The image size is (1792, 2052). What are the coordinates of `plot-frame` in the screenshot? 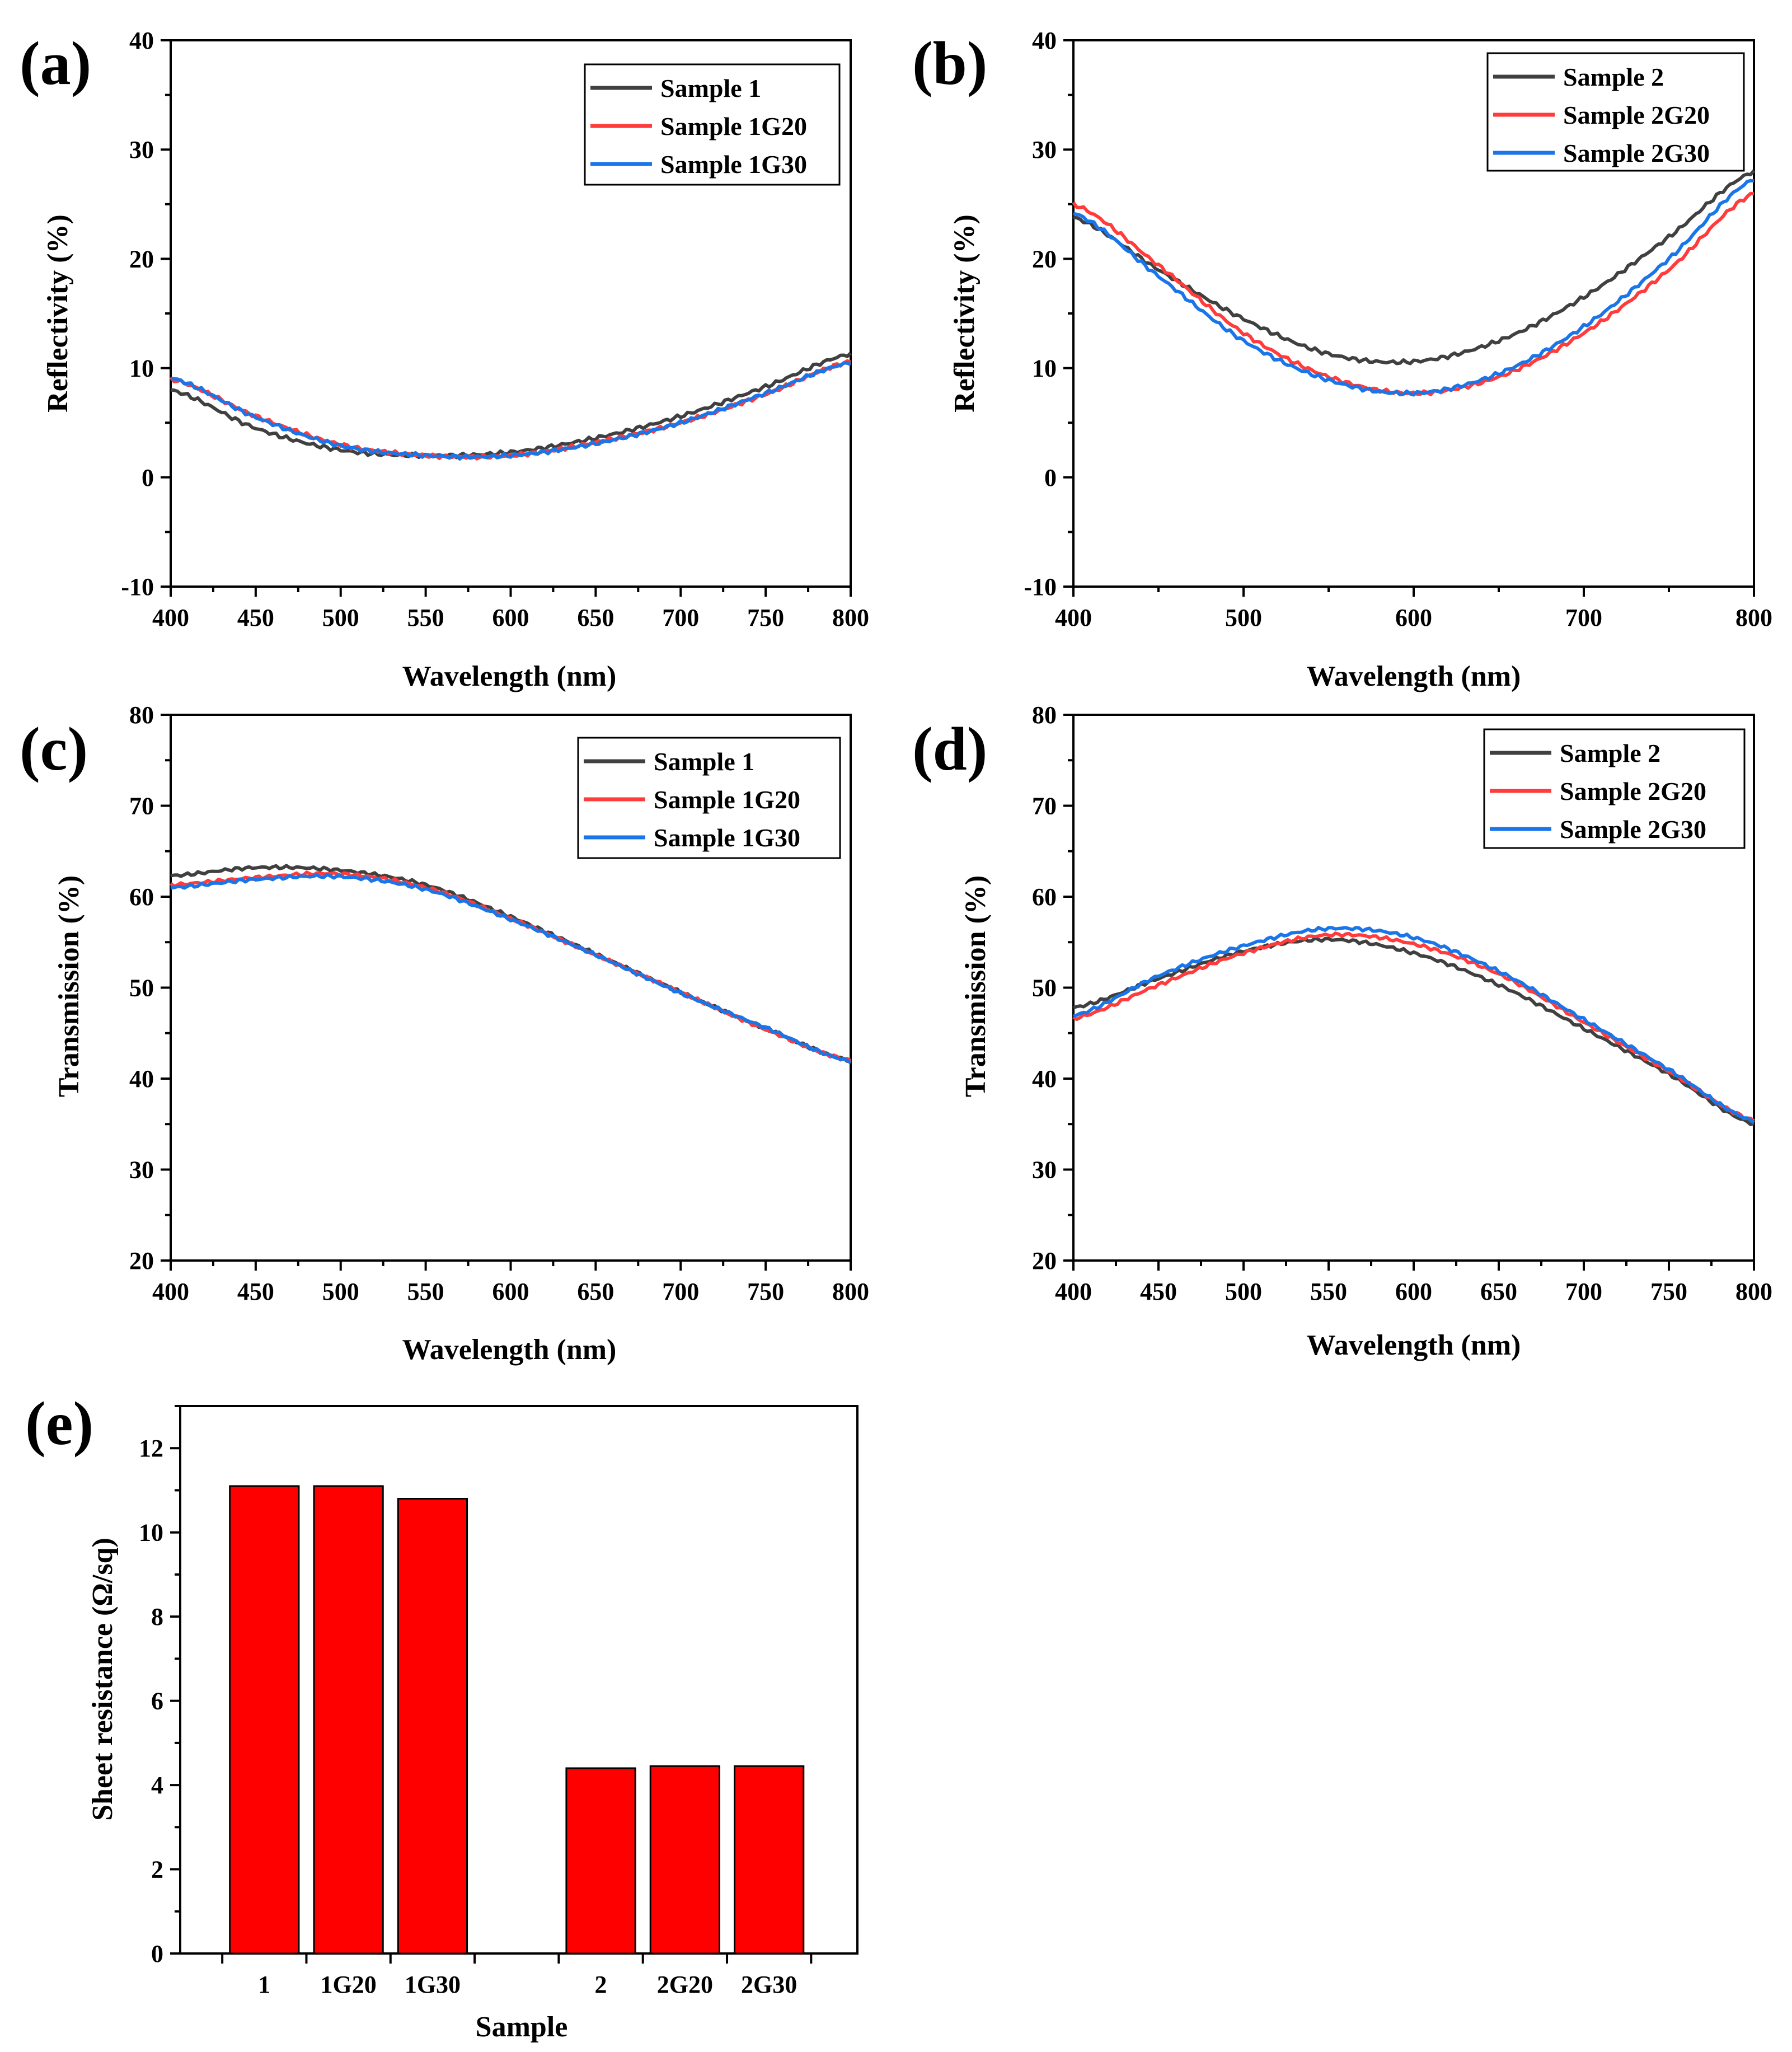 It's located at (519, 1680).